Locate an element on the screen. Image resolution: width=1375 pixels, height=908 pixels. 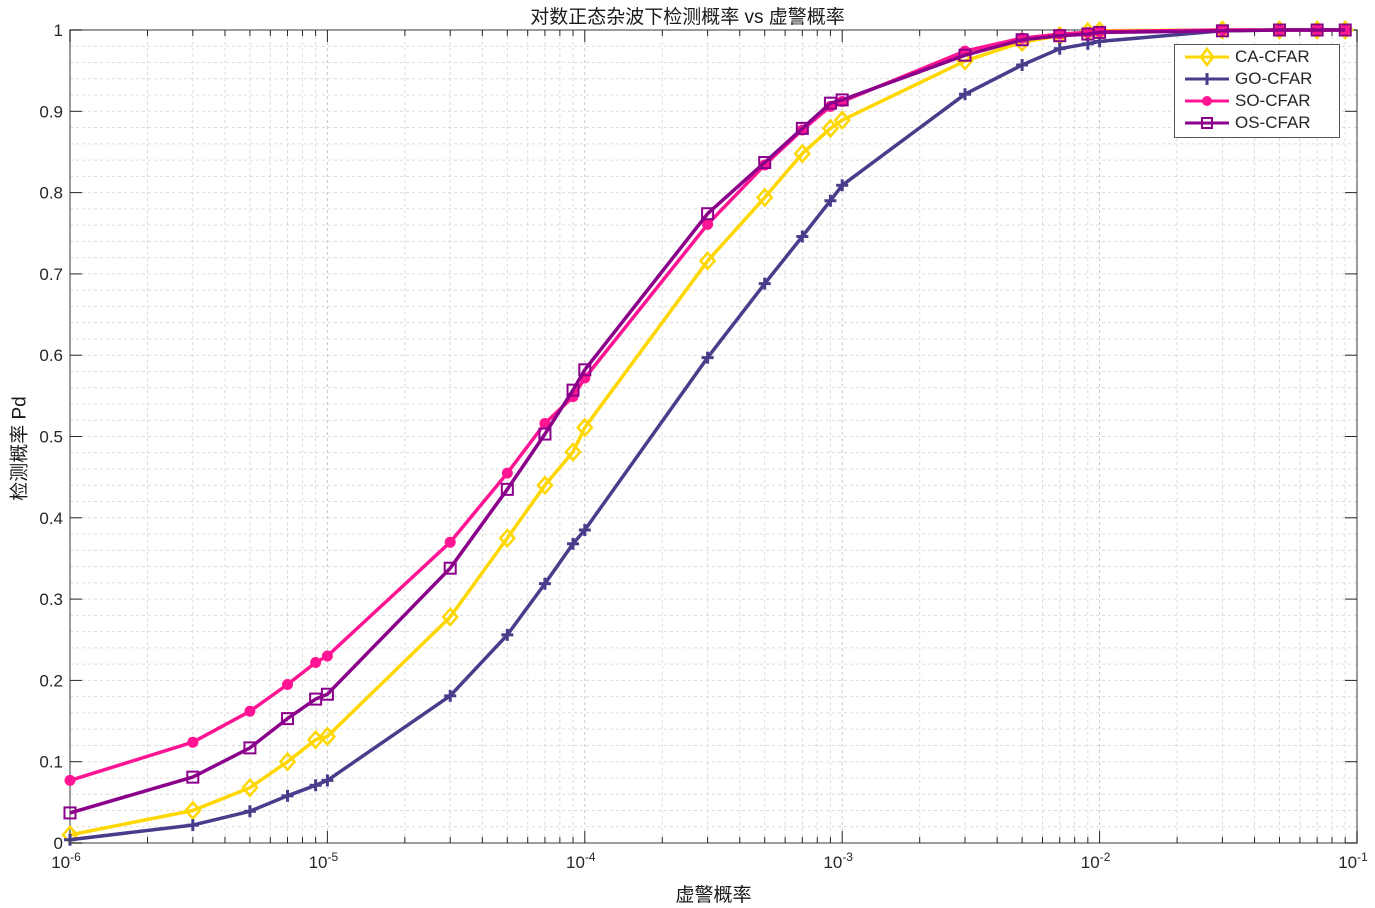
legend-item-go-cfar: GO-CFAR is located at coordinates (1257, 79).